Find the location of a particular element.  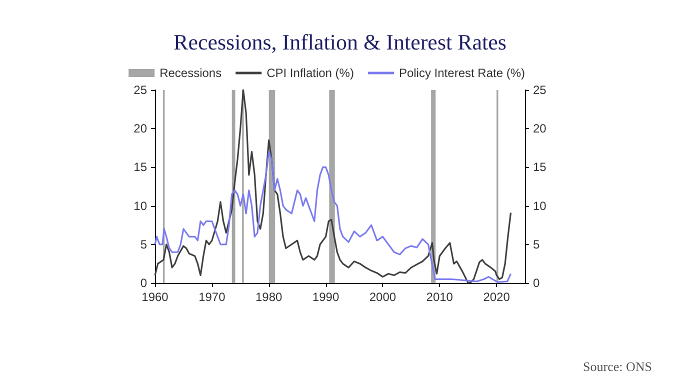

legend-label: CPI Inflation (%) is located at coordinates (310, 73).